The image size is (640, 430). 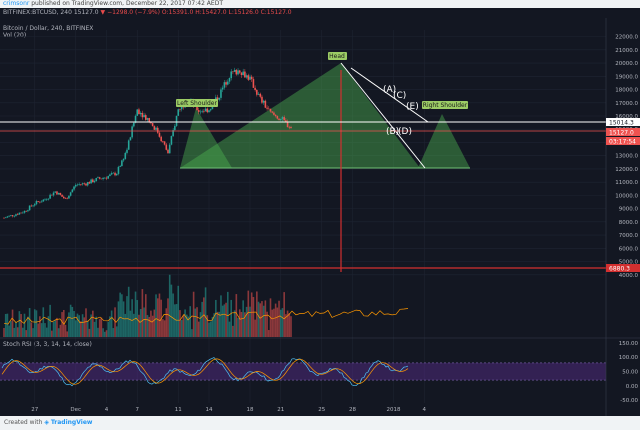 I want to click on x-tick-label: 7, so click(x=138, y=410).